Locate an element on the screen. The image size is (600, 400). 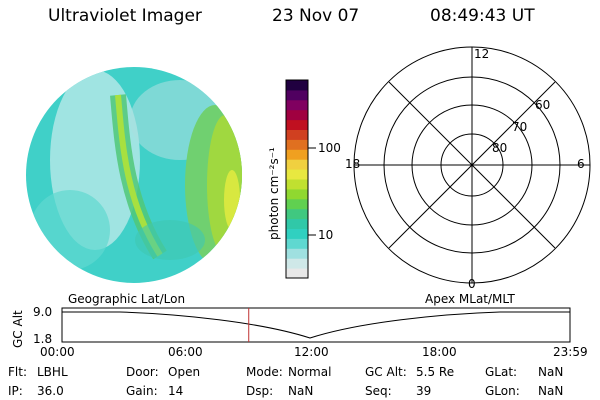
colorbar-label-10: 10 is located at coordinates (325, 235).